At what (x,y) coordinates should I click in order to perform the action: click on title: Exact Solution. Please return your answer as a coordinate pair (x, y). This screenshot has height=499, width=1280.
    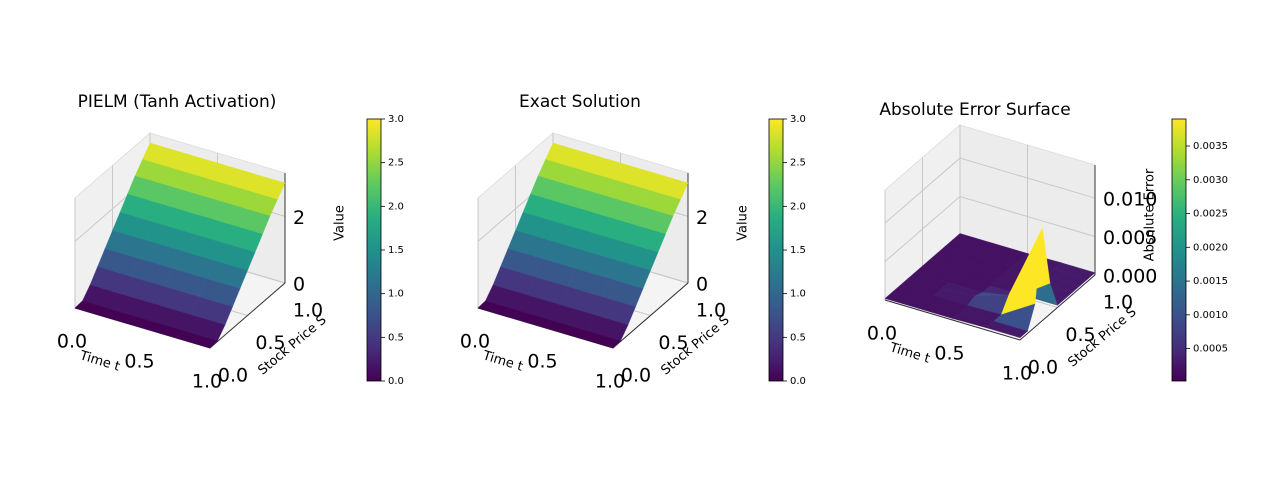
    Looking at the image, I should click on (580, 102).